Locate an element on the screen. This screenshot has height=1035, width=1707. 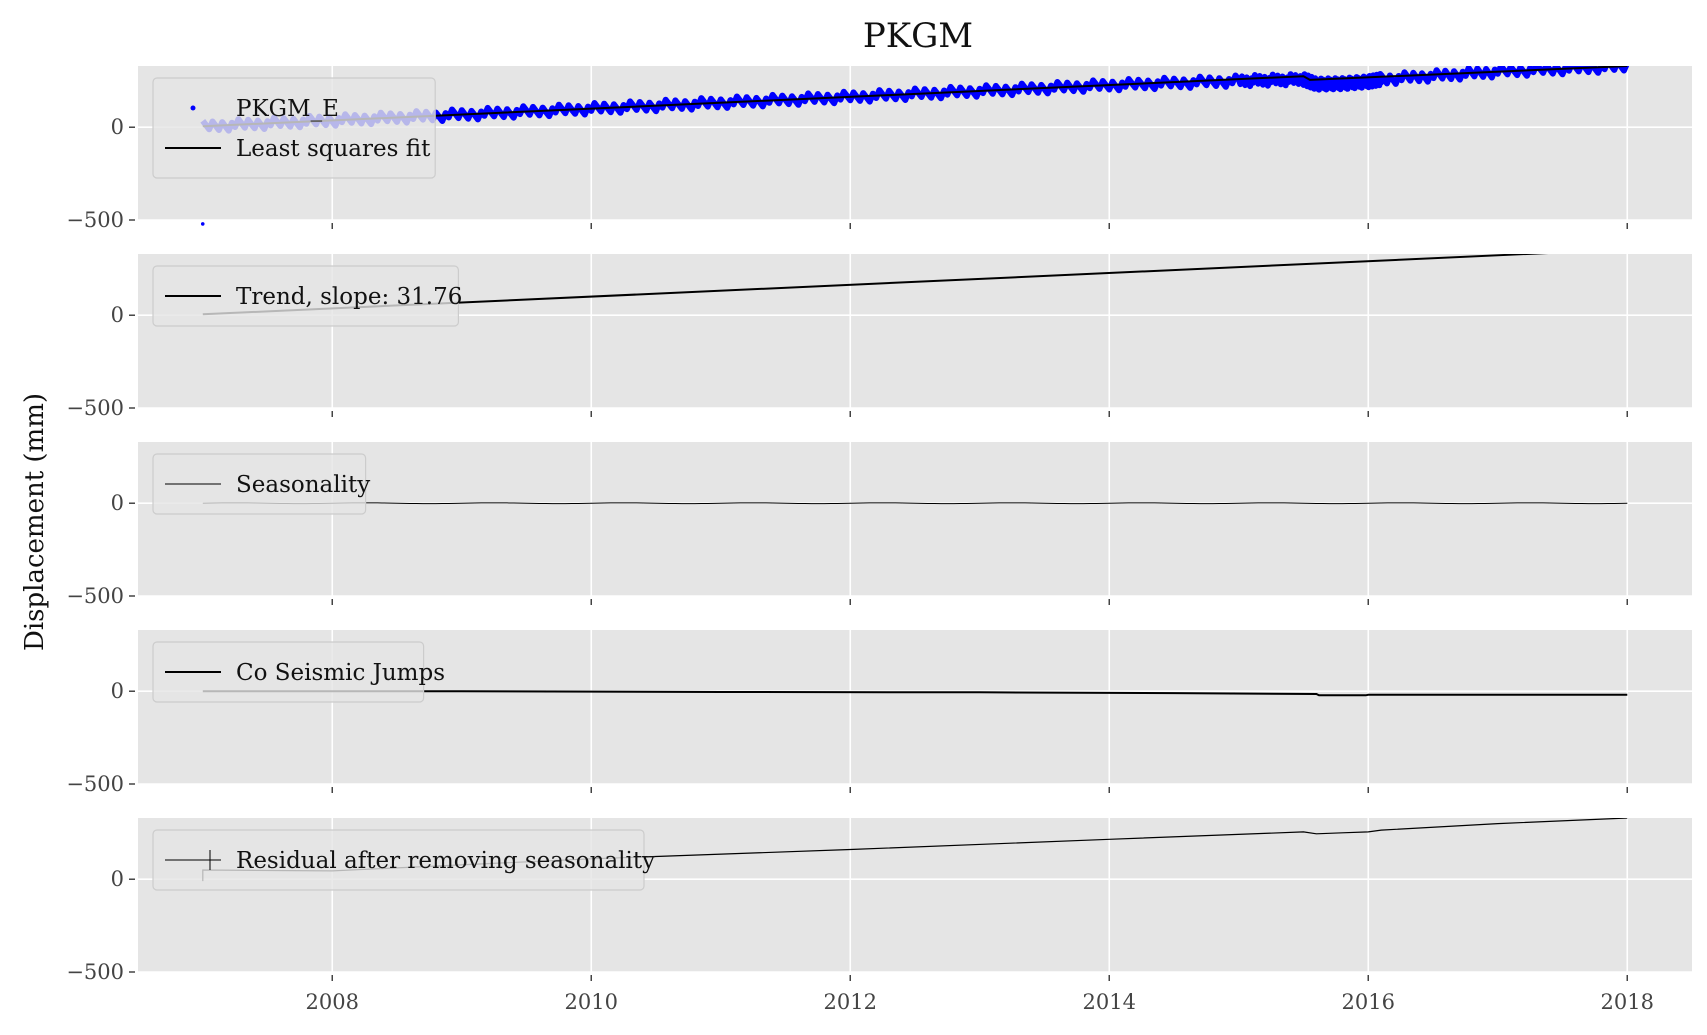
legend-label-0: Residual after removing seasonality is located at coordinates (445, 861).